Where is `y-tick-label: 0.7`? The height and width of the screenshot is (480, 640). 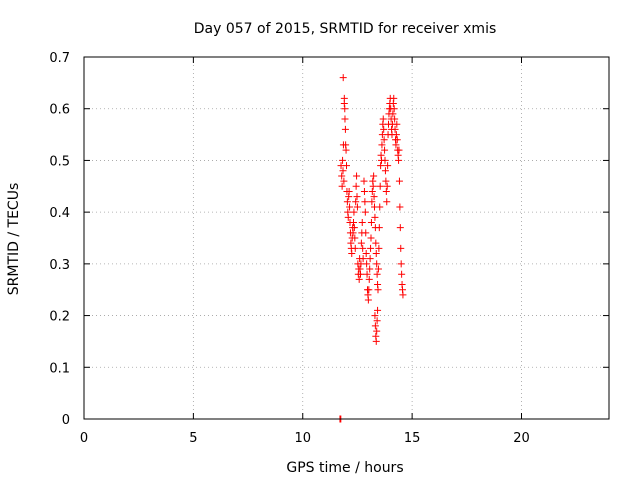
y-tick-label: 0.7 is located at coordinates (59, 58).